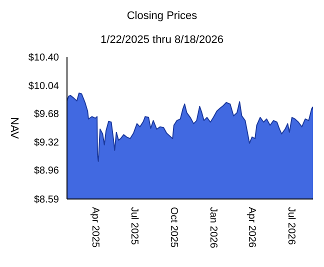  I want to click on y-tick-label: $8.59, so click(47, 200).